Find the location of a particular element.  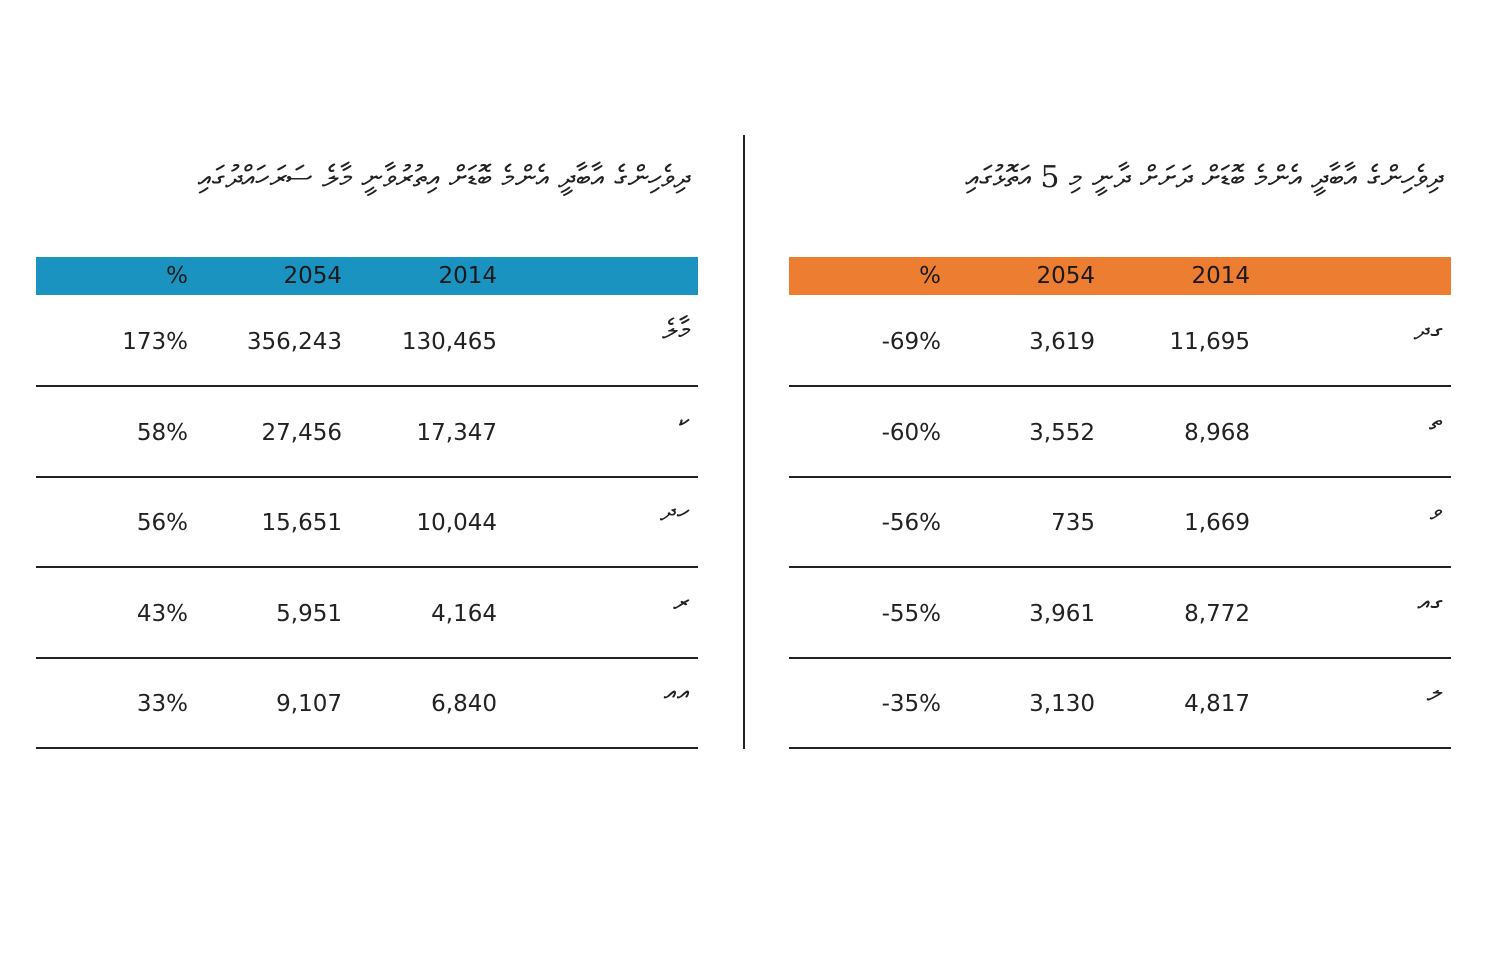

cell-value: 4,164 is located at coordinates (464, 613).